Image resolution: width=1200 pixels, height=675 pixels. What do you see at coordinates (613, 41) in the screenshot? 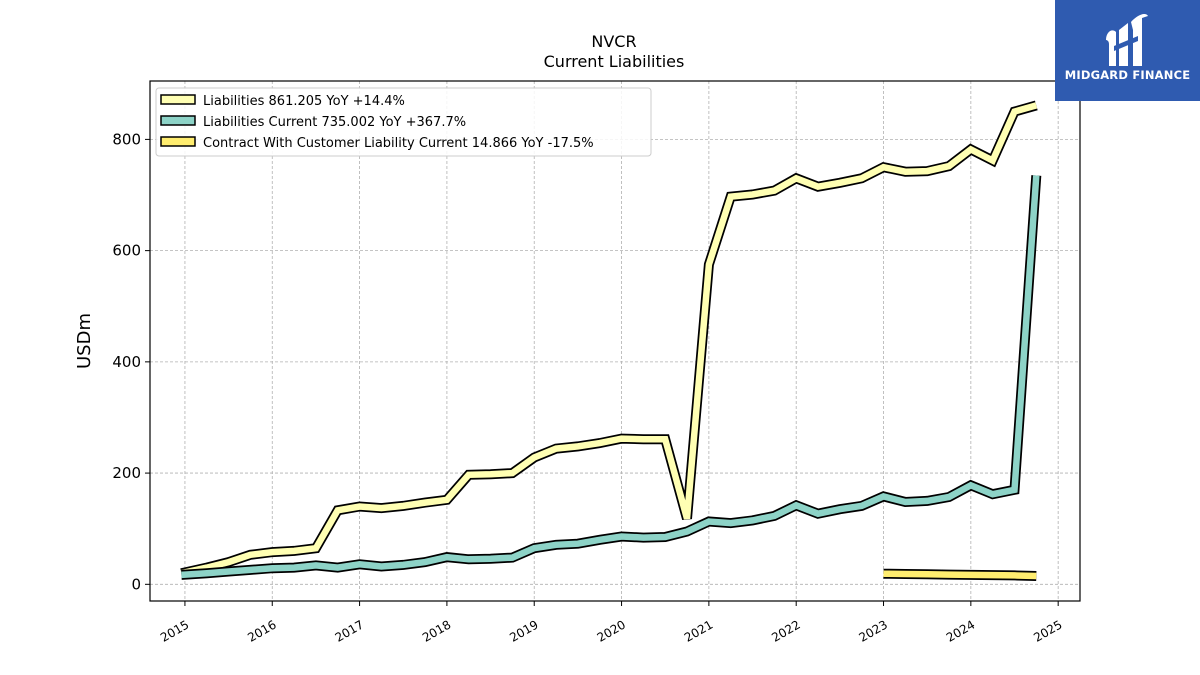
I see `chart-title: NVCR` at bounding box center [613, 41].